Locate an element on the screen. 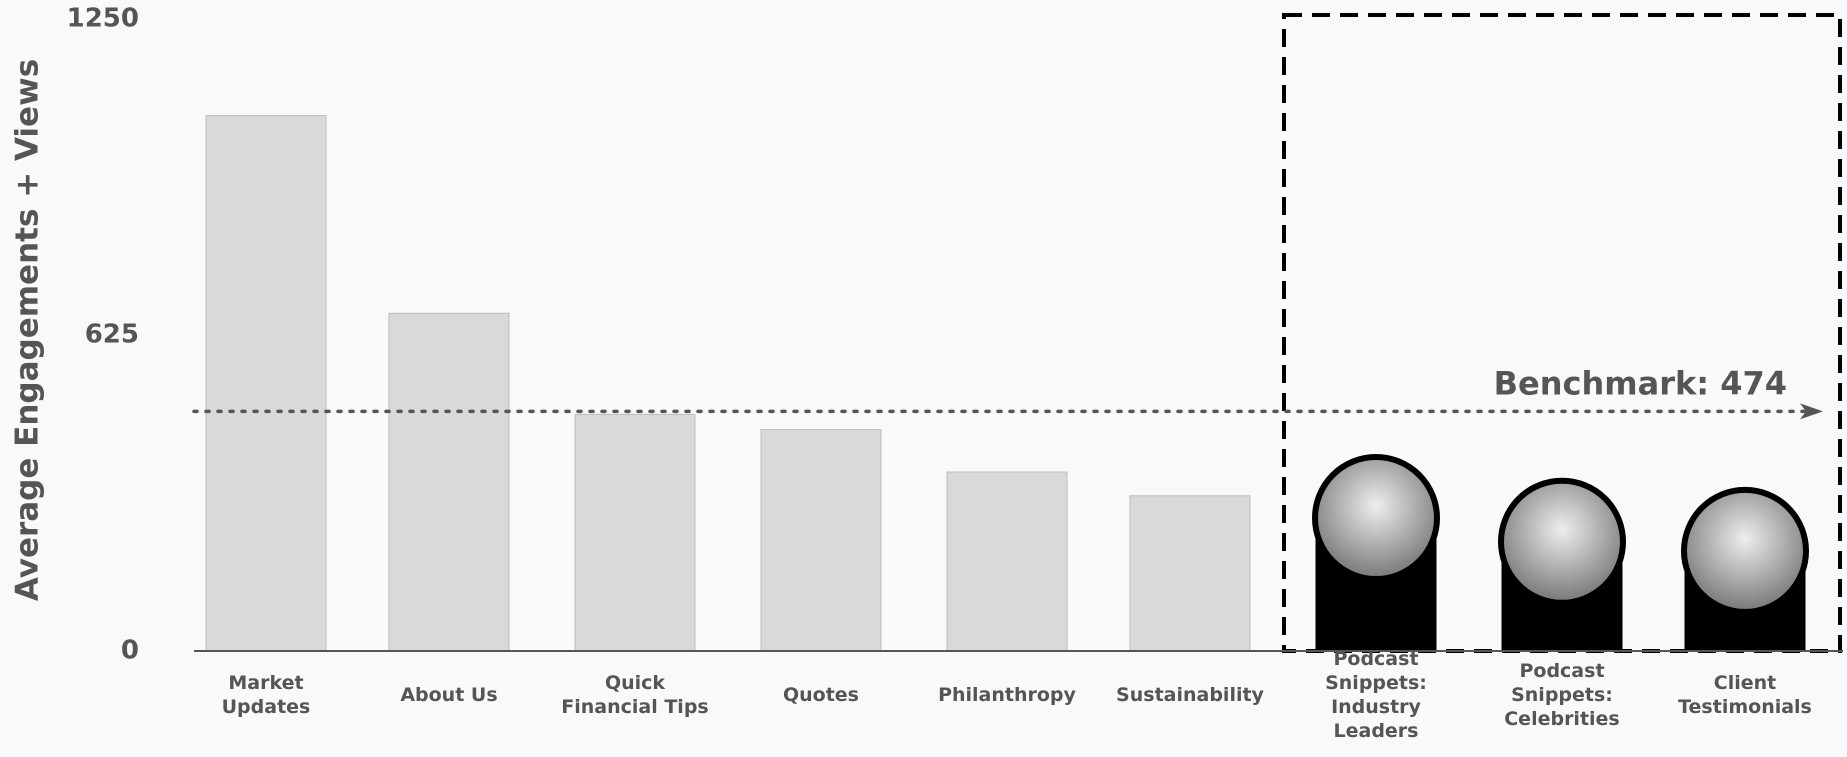 This screenshot has width=1847, height=757. x-tick-label: About Us is located at coordinates (449, 695).